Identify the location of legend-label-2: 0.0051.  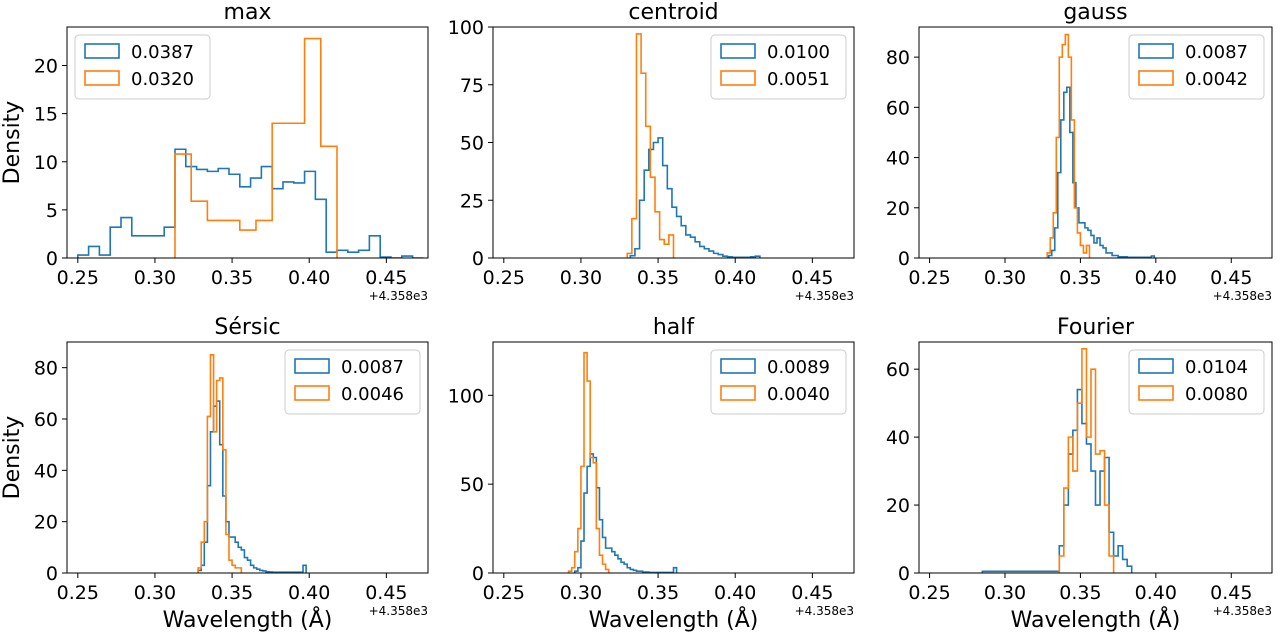
(798, 79).